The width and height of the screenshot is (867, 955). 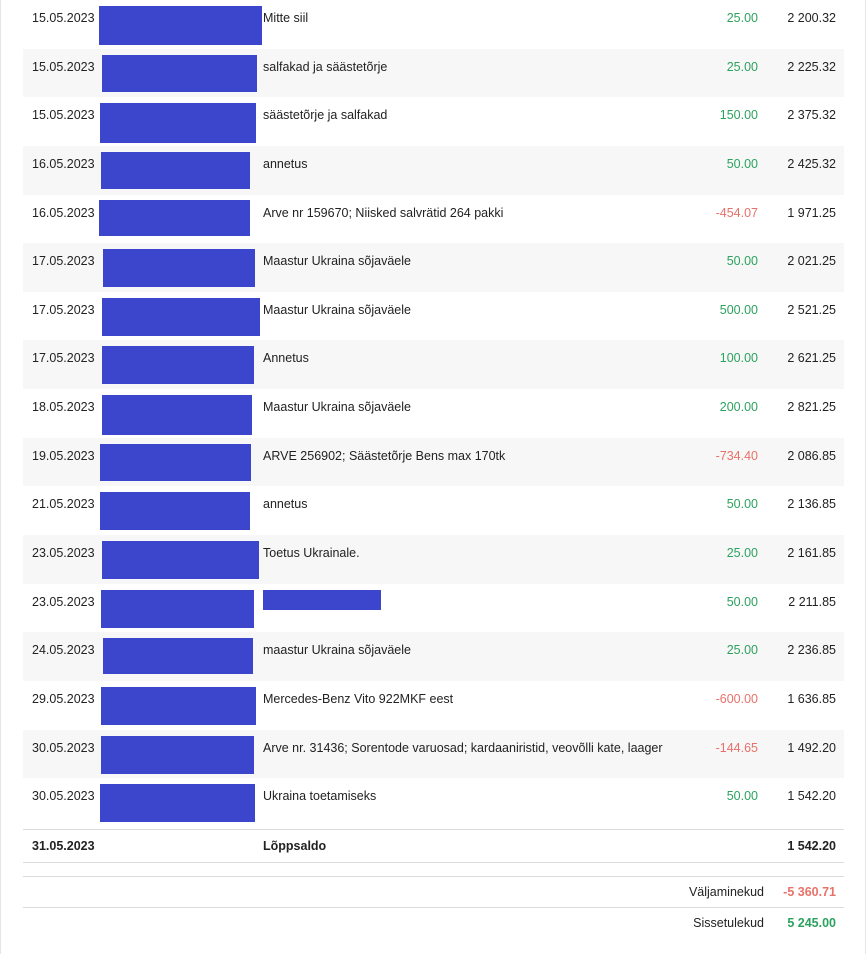 I want to click on transaction-balance: 2 521.25, so click(x=811, y=309).